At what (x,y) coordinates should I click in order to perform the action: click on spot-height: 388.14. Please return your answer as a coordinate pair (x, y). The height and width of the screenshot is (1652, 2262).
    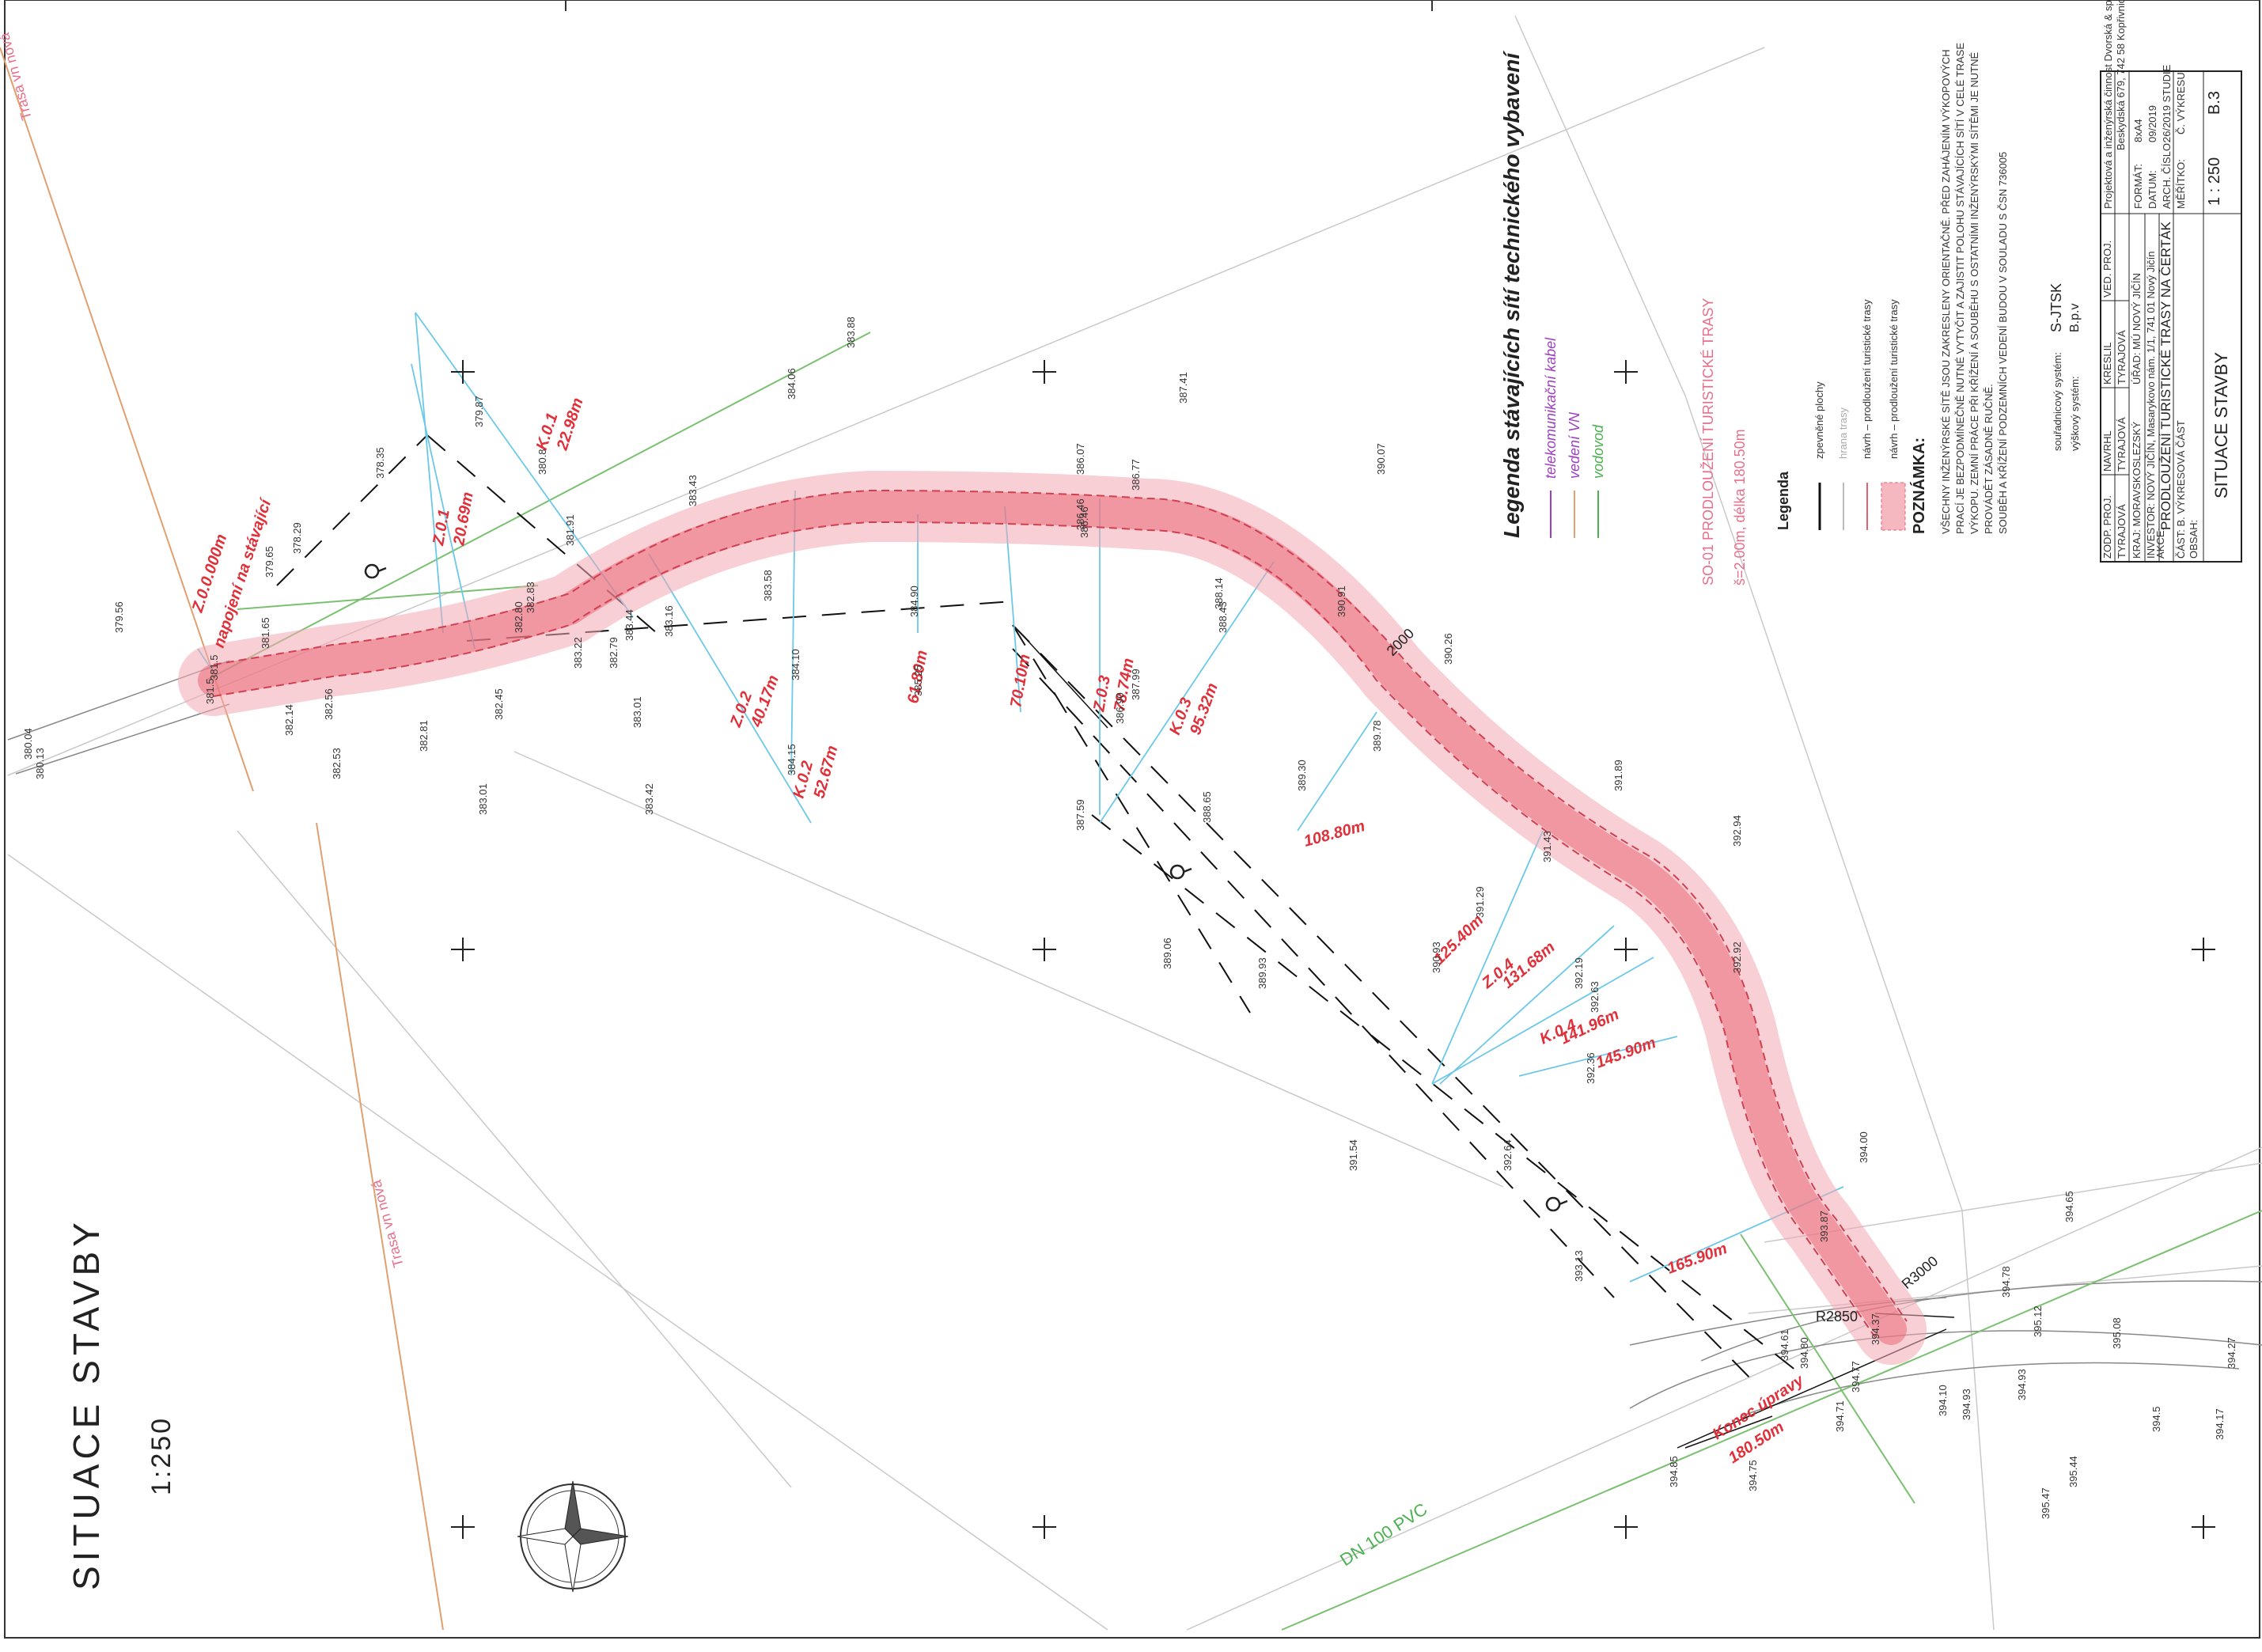
    Looking at the image, I should click on (1219, 594).